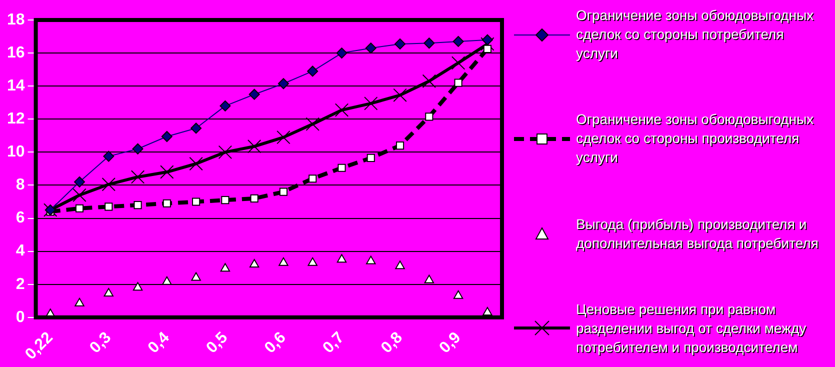 Image resolution: width=835 pixels, height=367 pixels. I want to click on y-tick-label: 8, so click(20, 185).